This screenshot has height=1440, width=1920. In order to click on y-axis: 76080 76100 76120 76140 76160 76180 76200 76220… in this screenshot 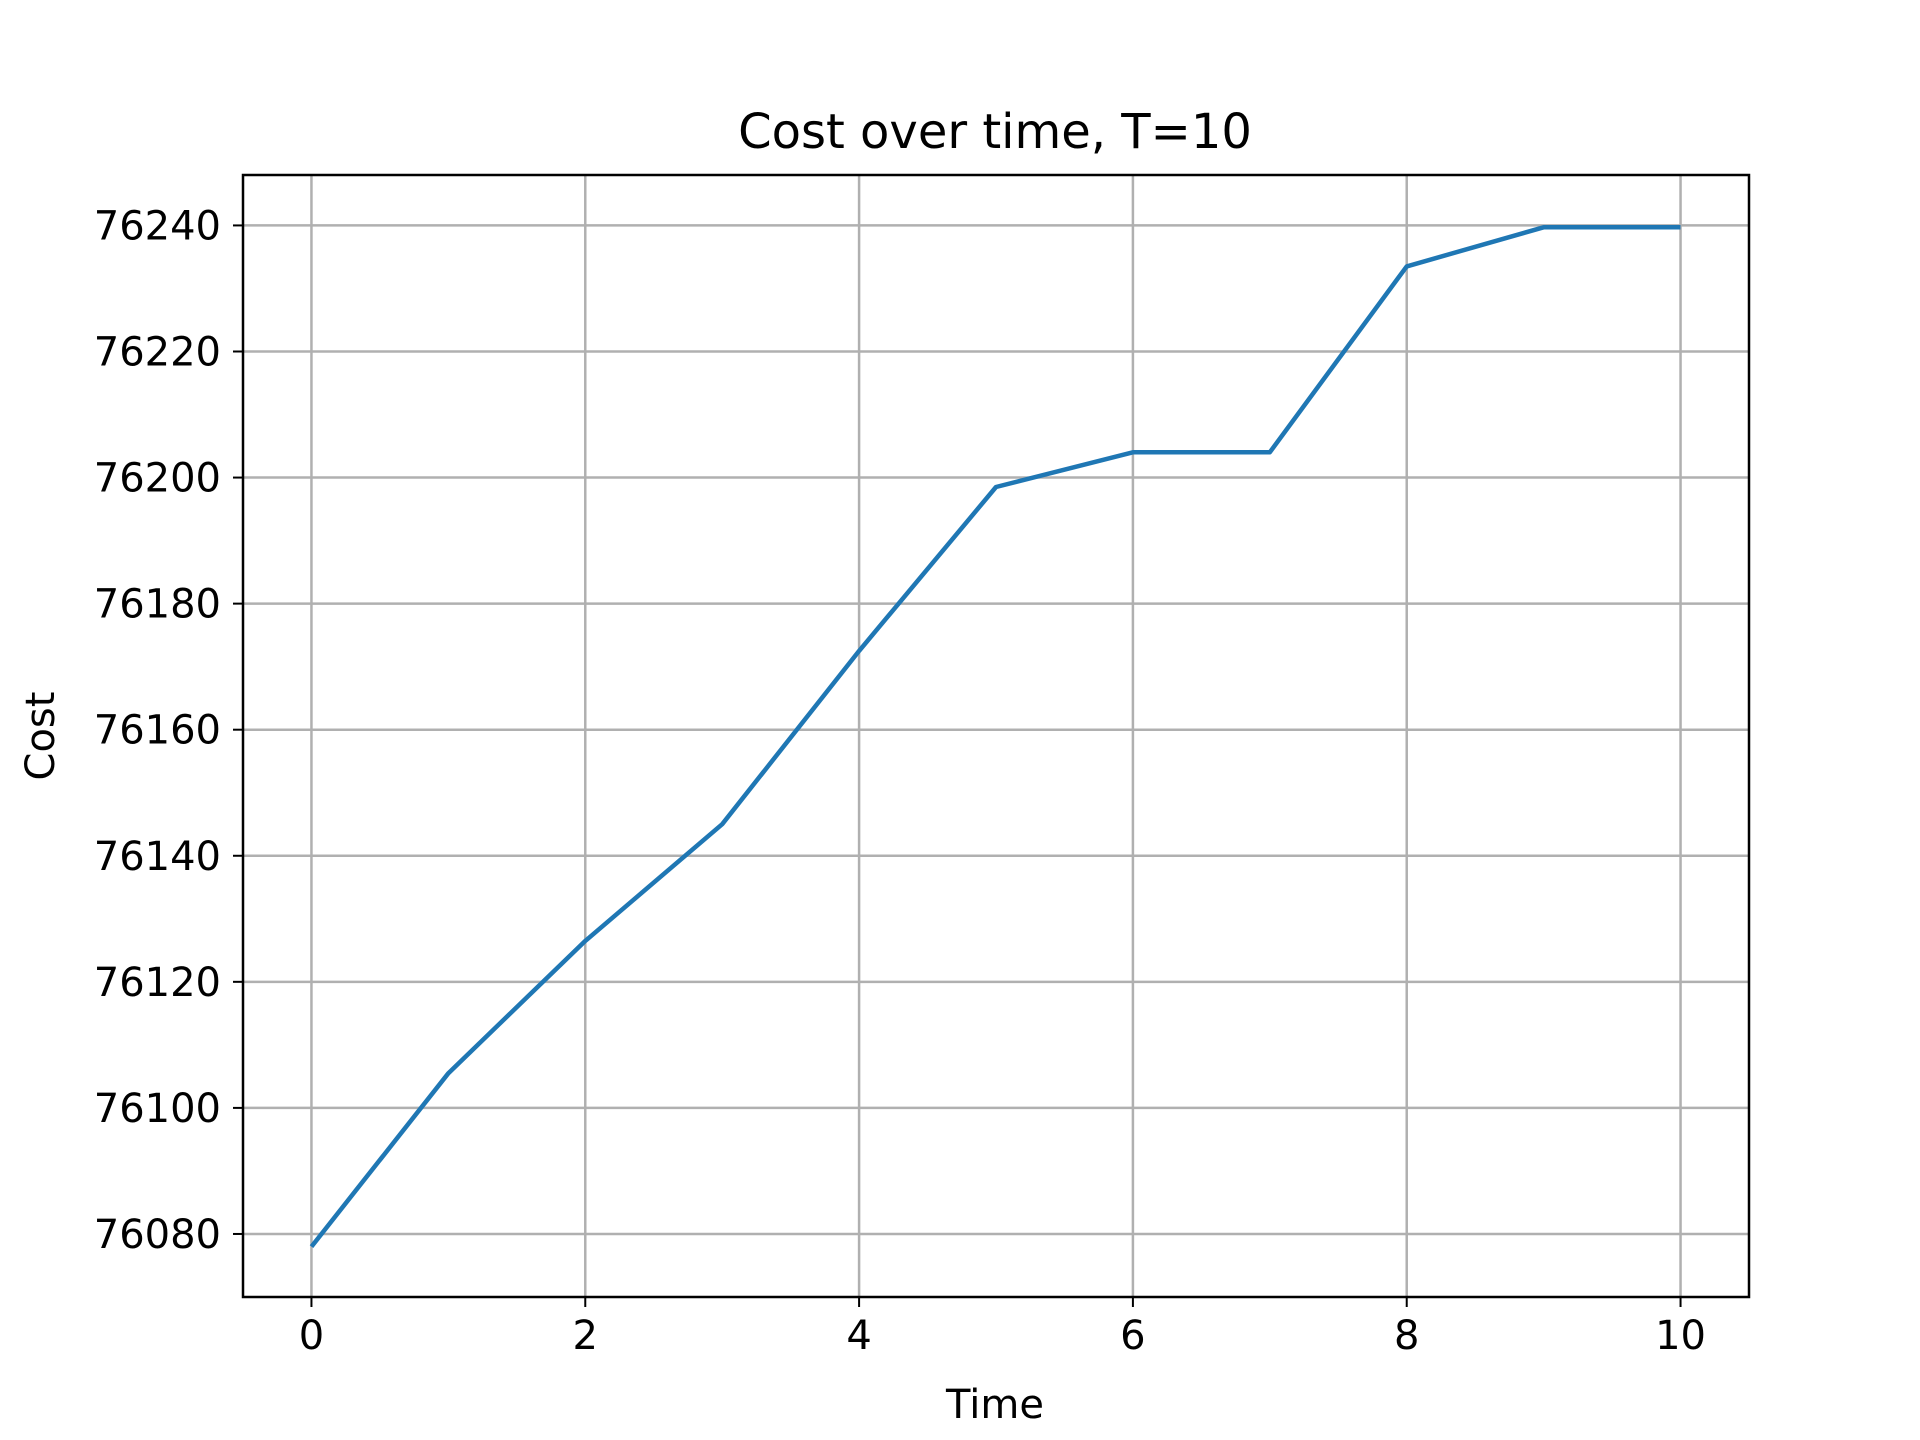, I will do `click(168, 730)`.